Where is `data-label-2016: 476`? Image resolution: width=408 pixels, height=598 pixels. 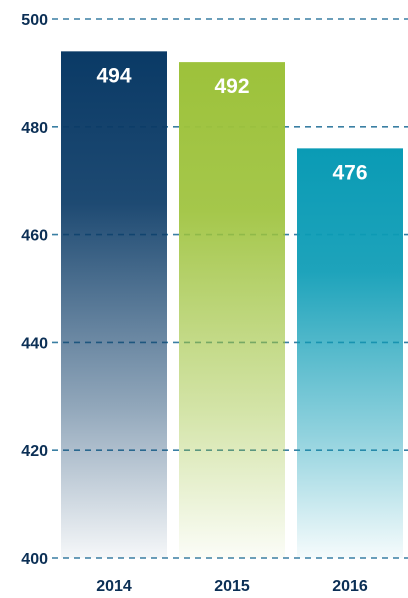
data-label-2016: 476 is located at coordinates (349, 172).